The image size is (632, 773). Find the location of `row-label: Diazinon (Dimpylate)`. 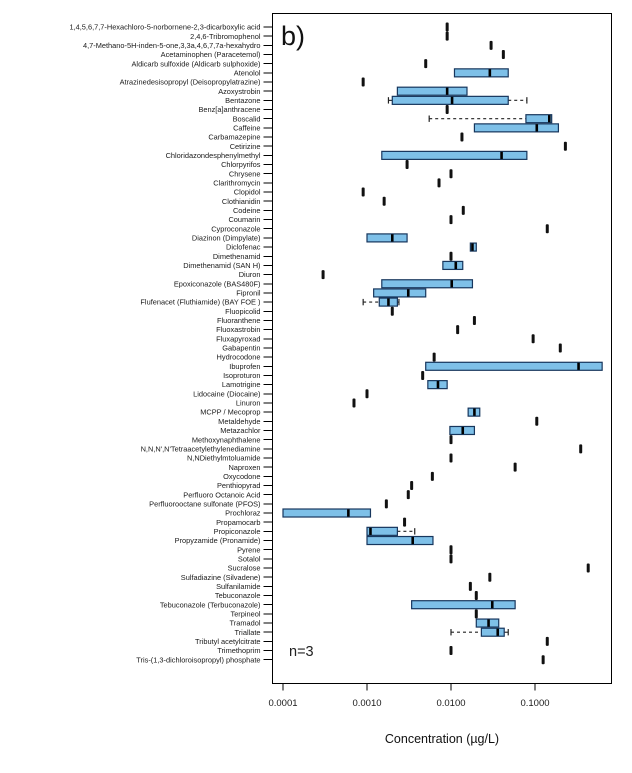

row-label: Diazinon (Dimpylate) is located at coordinates (226, 238).